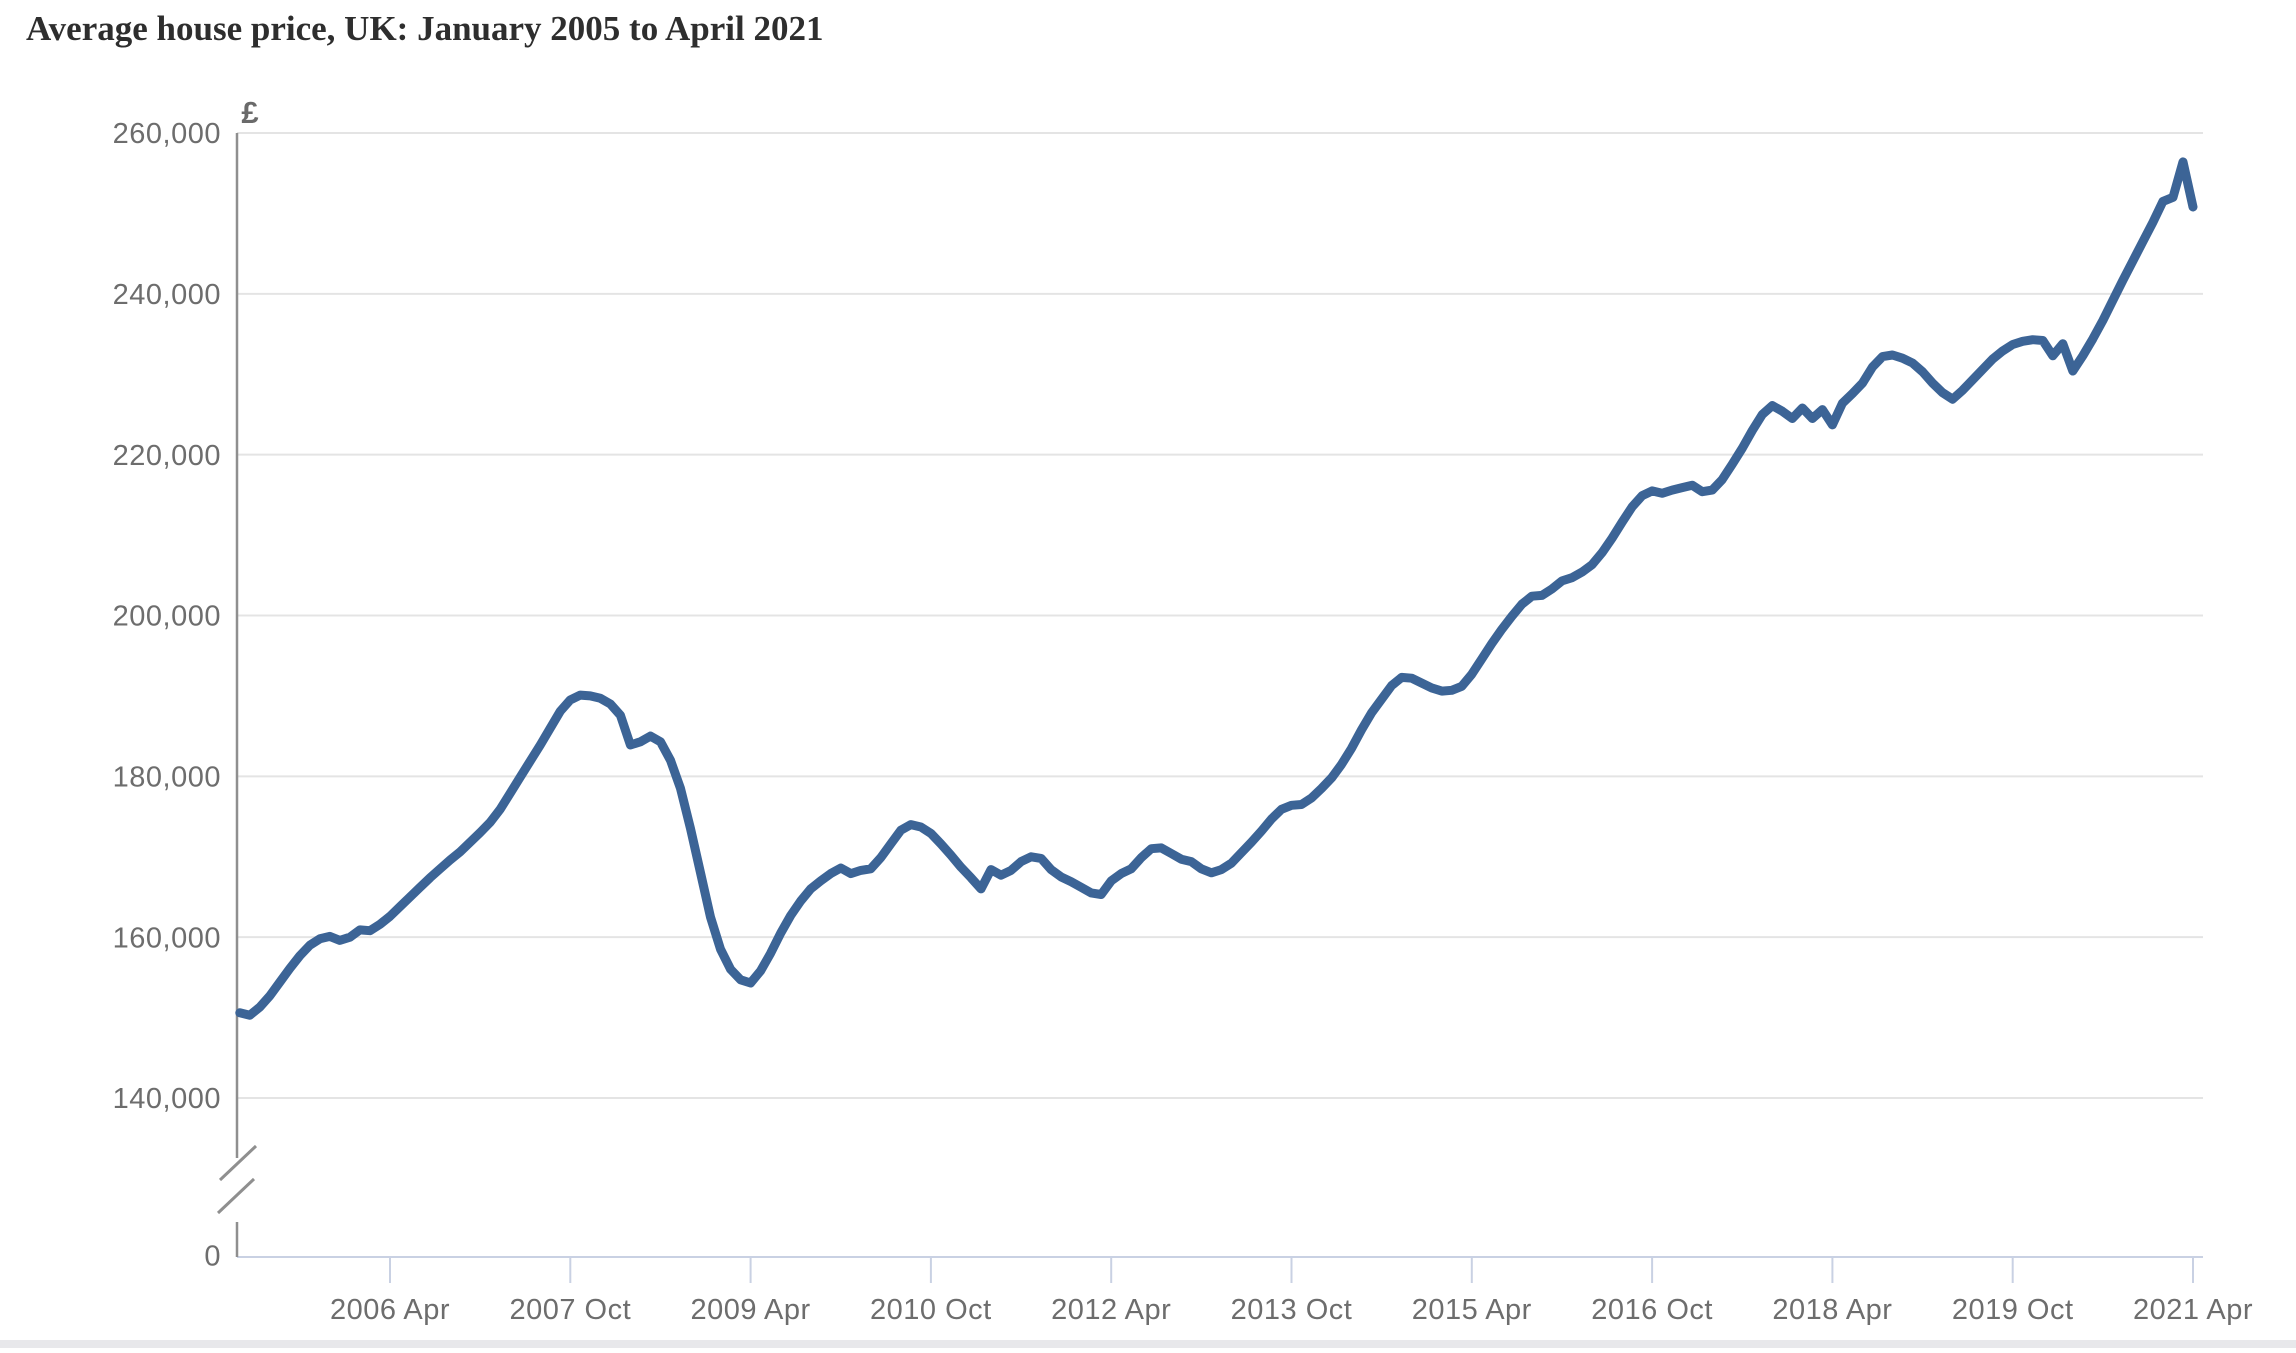 This screenshot has height=1353, width=2296. I want to click on y-tick-label: 200,000, so click(167, 617).